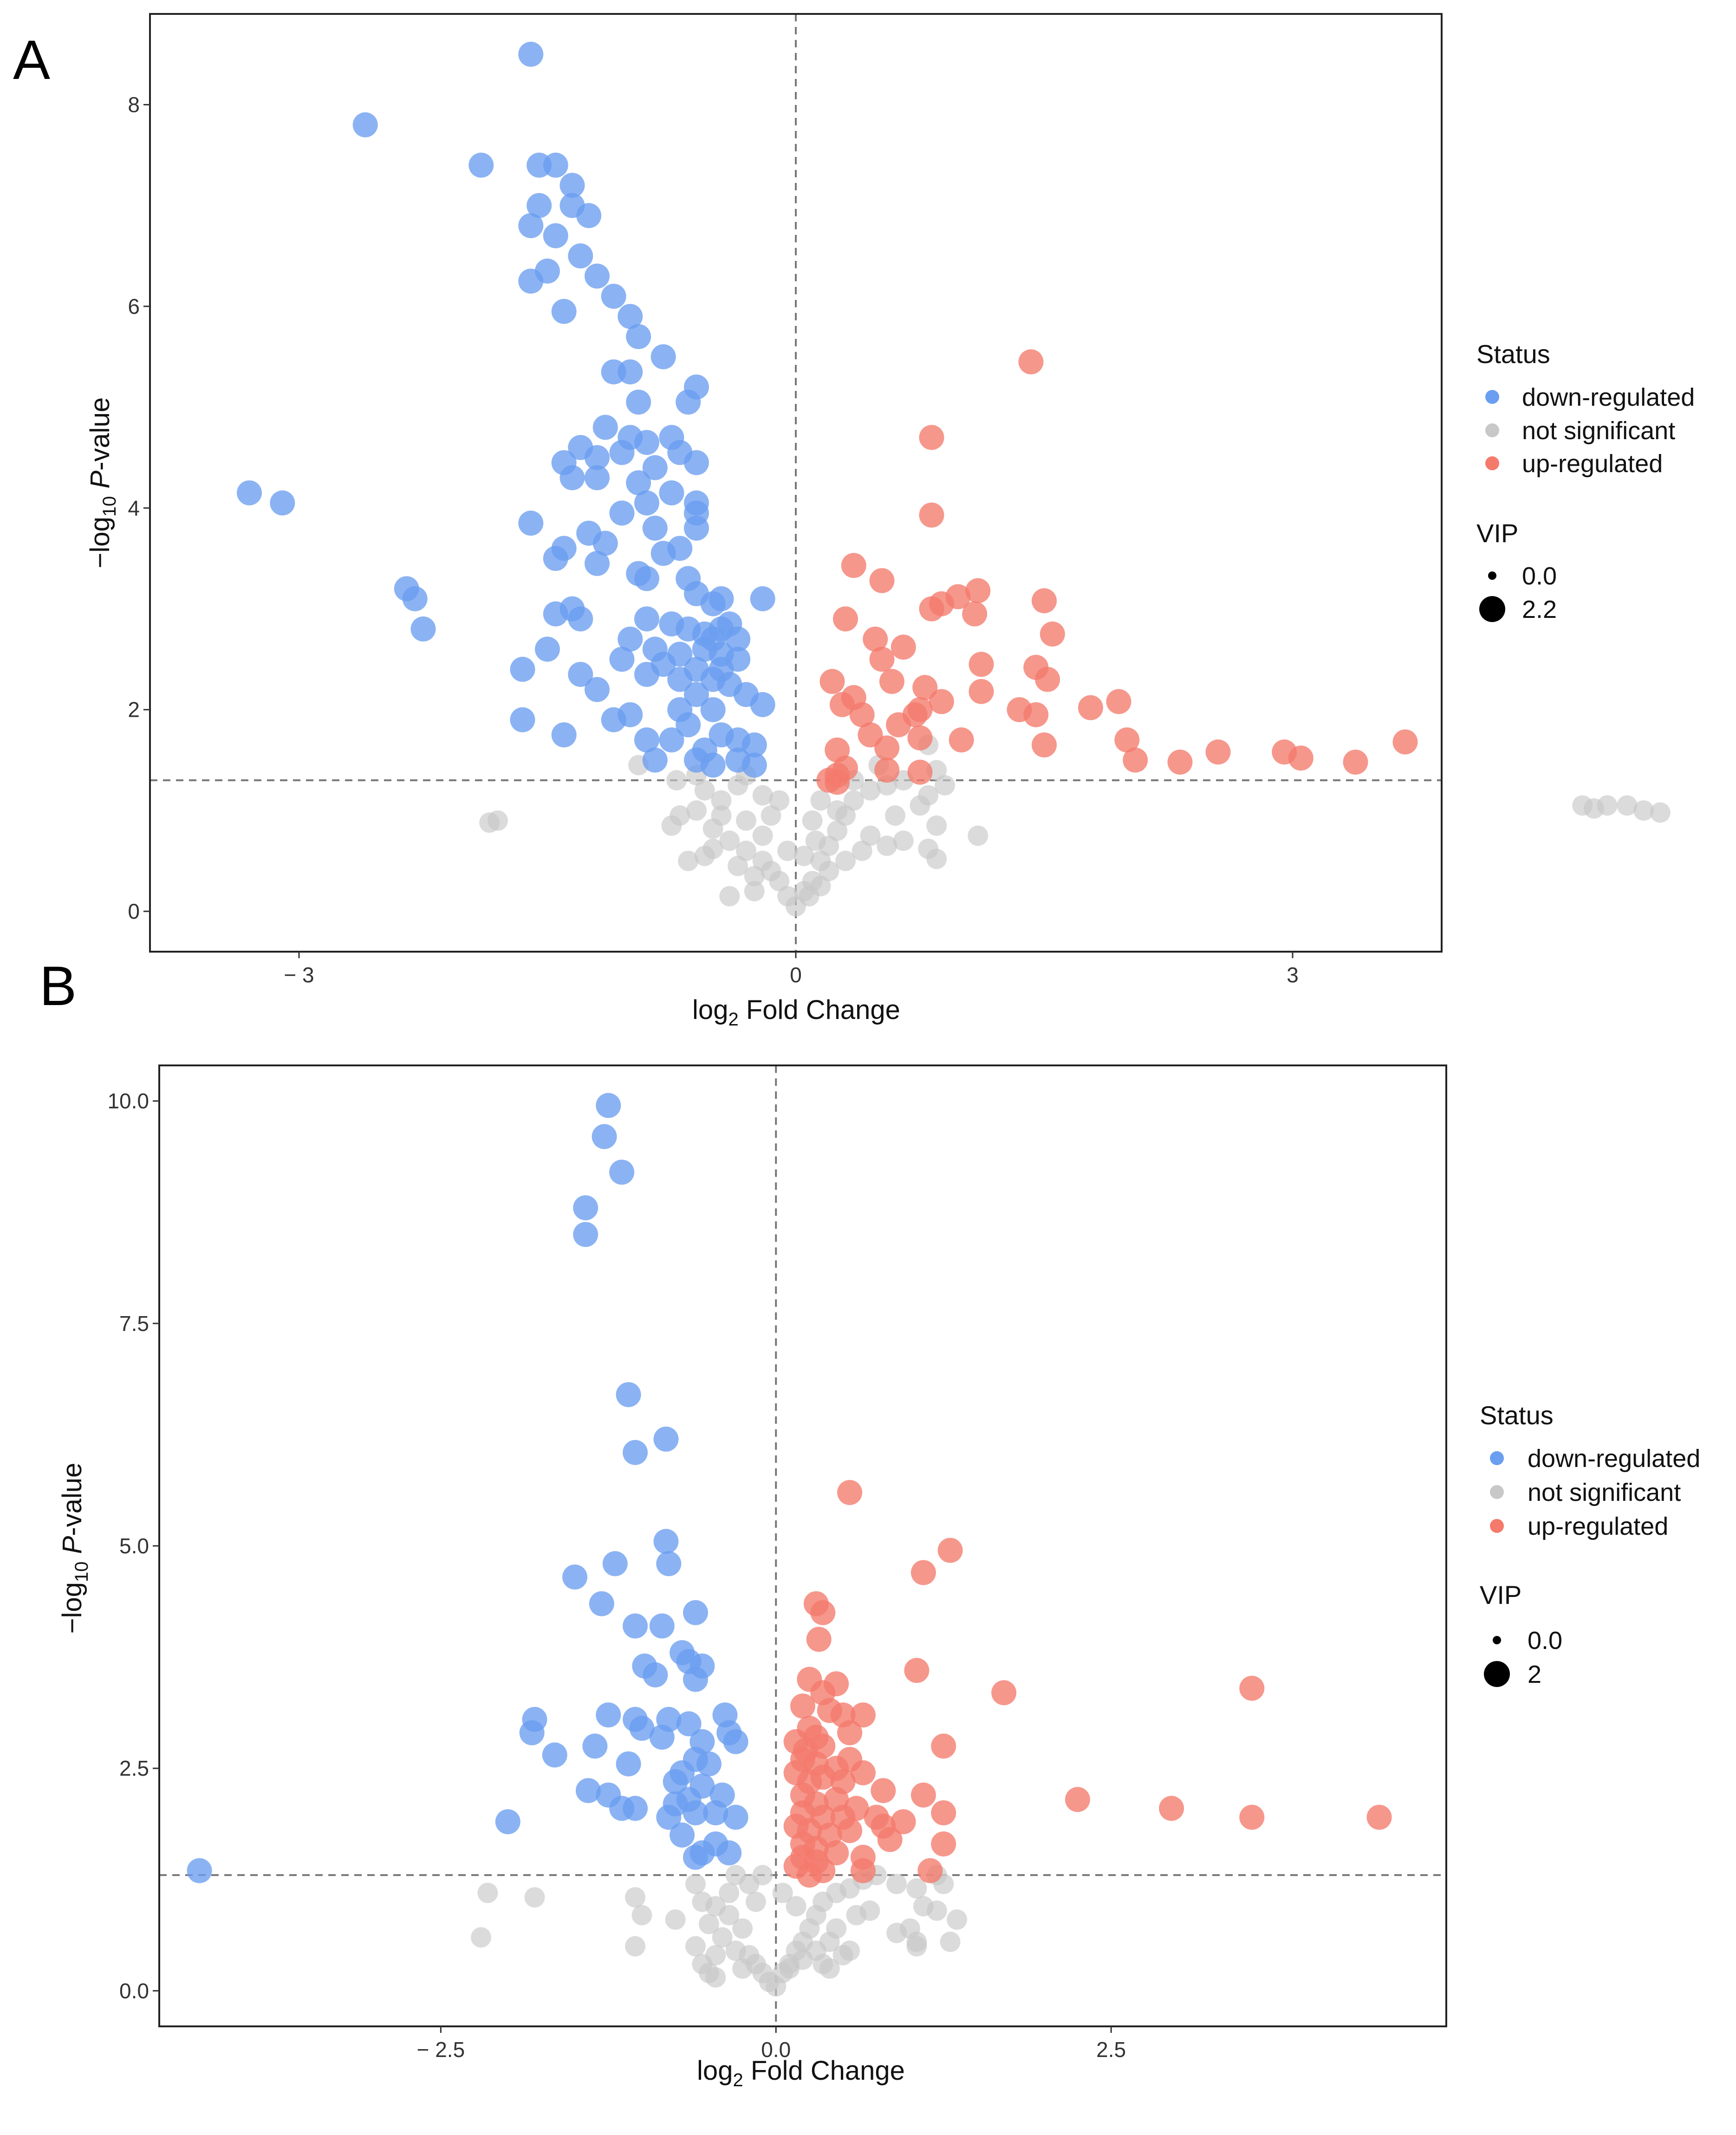 This screenshot has height=2135, width=1736. I want to click on panel-a-legend-up-swatch, so click(1492, 463).